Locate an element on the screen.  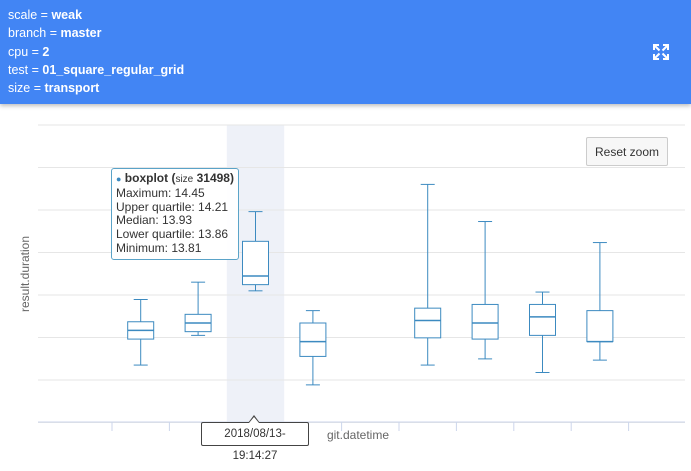
param-key: test is located at coordinates (18, 69).